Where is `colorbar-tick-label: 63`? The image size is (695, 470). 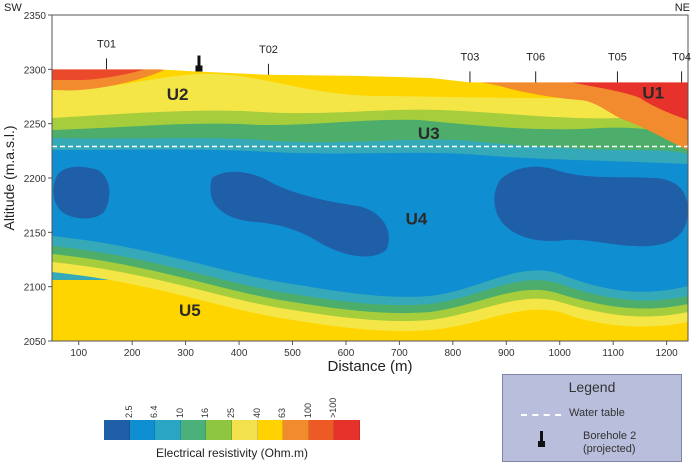 colorbar-tick-label: 63 is located at coordinates (282, 412).